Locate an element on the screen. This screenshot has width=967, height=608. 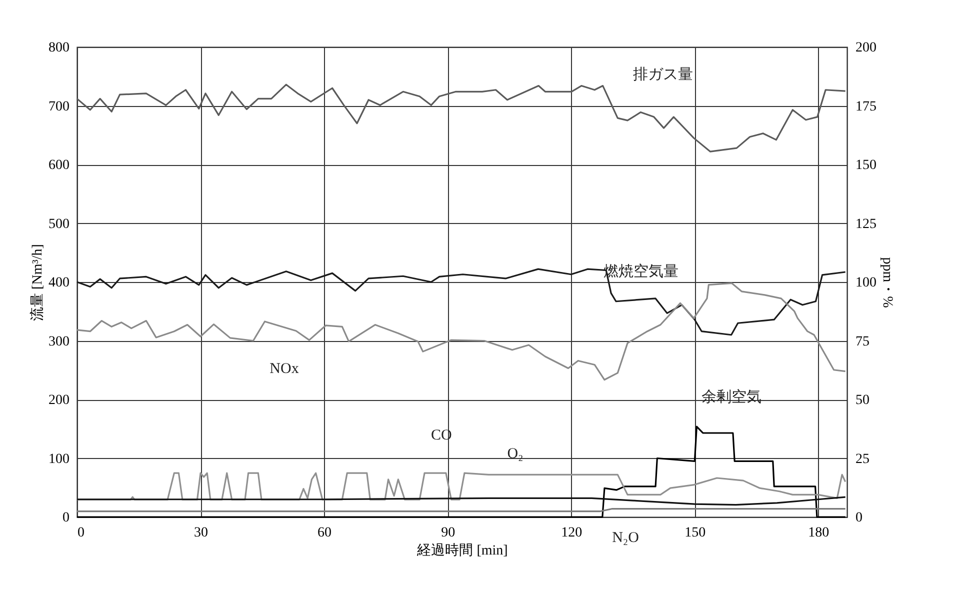
y2-tick-label: 25 is located at coordinates (863, 459).